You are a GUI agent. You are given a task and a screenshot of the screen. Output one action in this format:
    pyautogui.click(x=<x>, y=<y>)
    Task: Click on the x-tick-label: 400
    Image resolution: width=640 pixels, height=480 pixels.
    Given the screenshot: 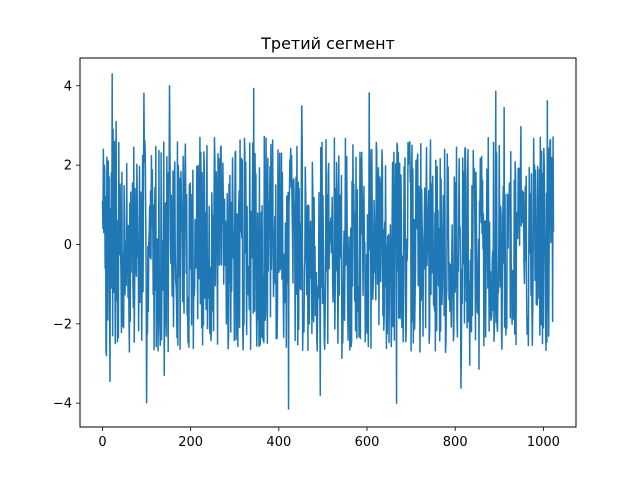 What is the action you would take?
    pyautogui.click(x=278, y=442)
    